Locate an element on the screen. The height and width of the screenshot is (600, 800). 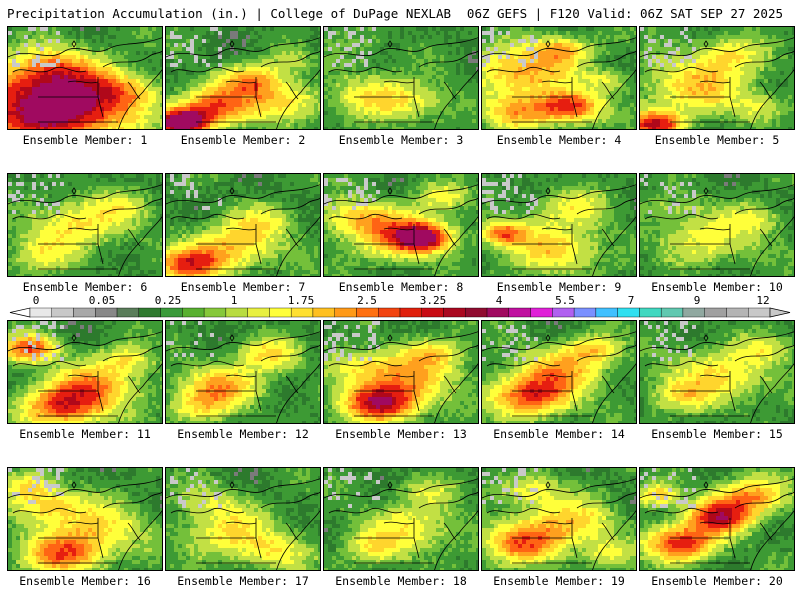
ensemble-member-label: Ensemble Member: 7 is located at coordinates (243, 287).